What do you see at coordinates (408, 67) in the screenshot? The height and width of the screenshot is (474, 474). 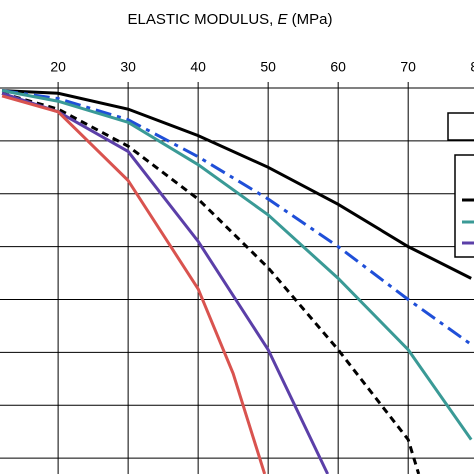 I see `x-tick-label: 70` at bounding box center [408, 67].